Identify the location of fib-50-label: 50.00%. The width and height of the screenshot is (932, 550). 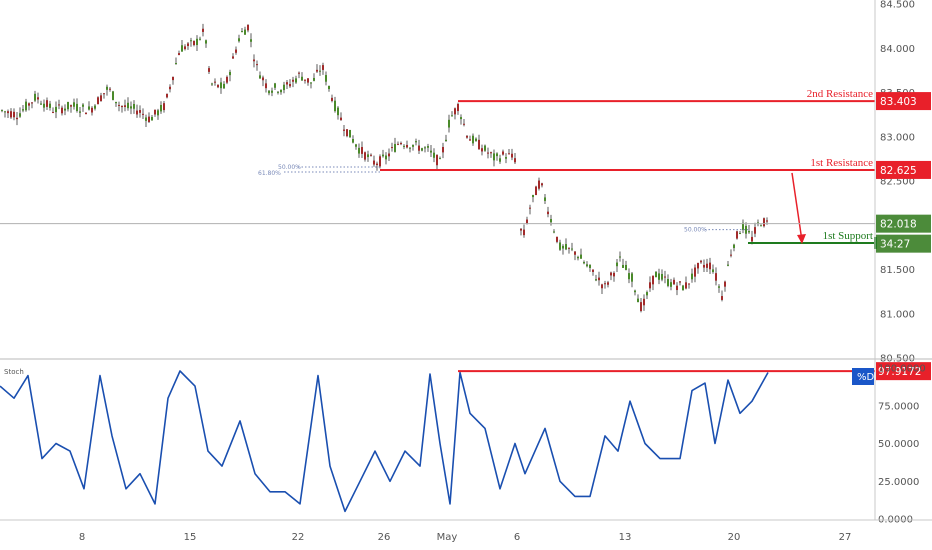
(289, 167).